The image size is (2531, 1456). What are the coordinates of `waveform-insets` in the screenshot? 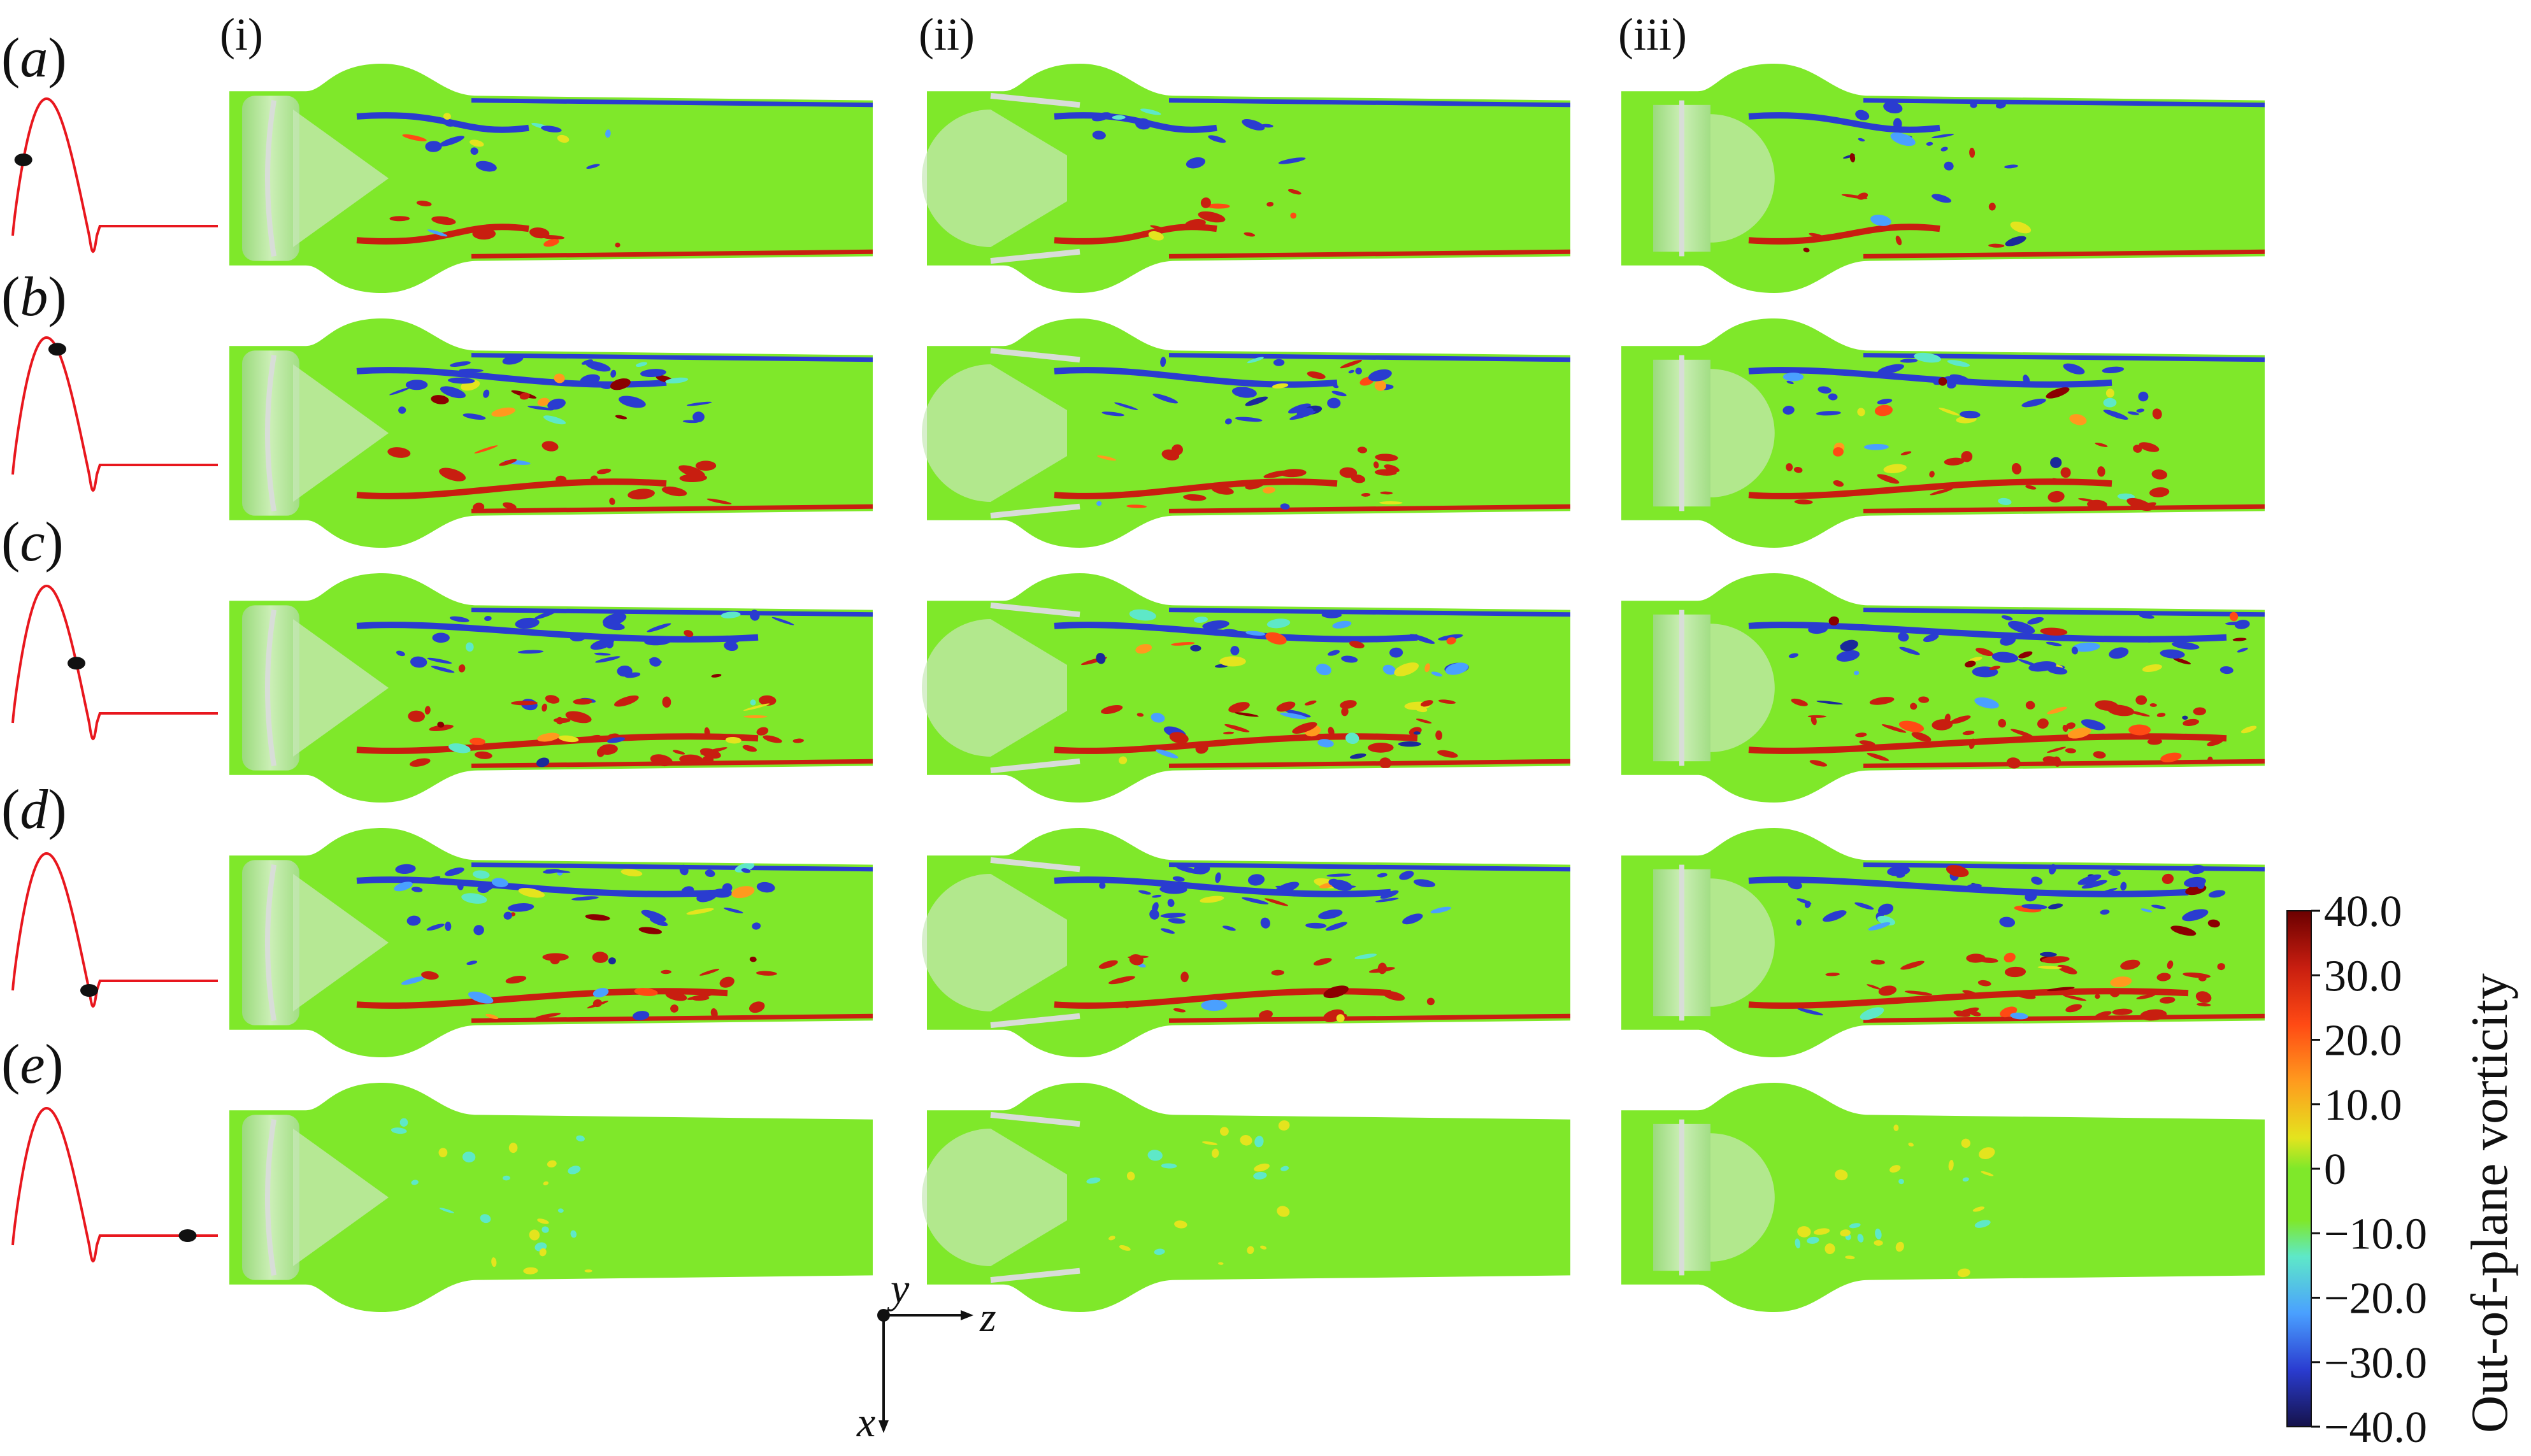 It's located at (114, 680).